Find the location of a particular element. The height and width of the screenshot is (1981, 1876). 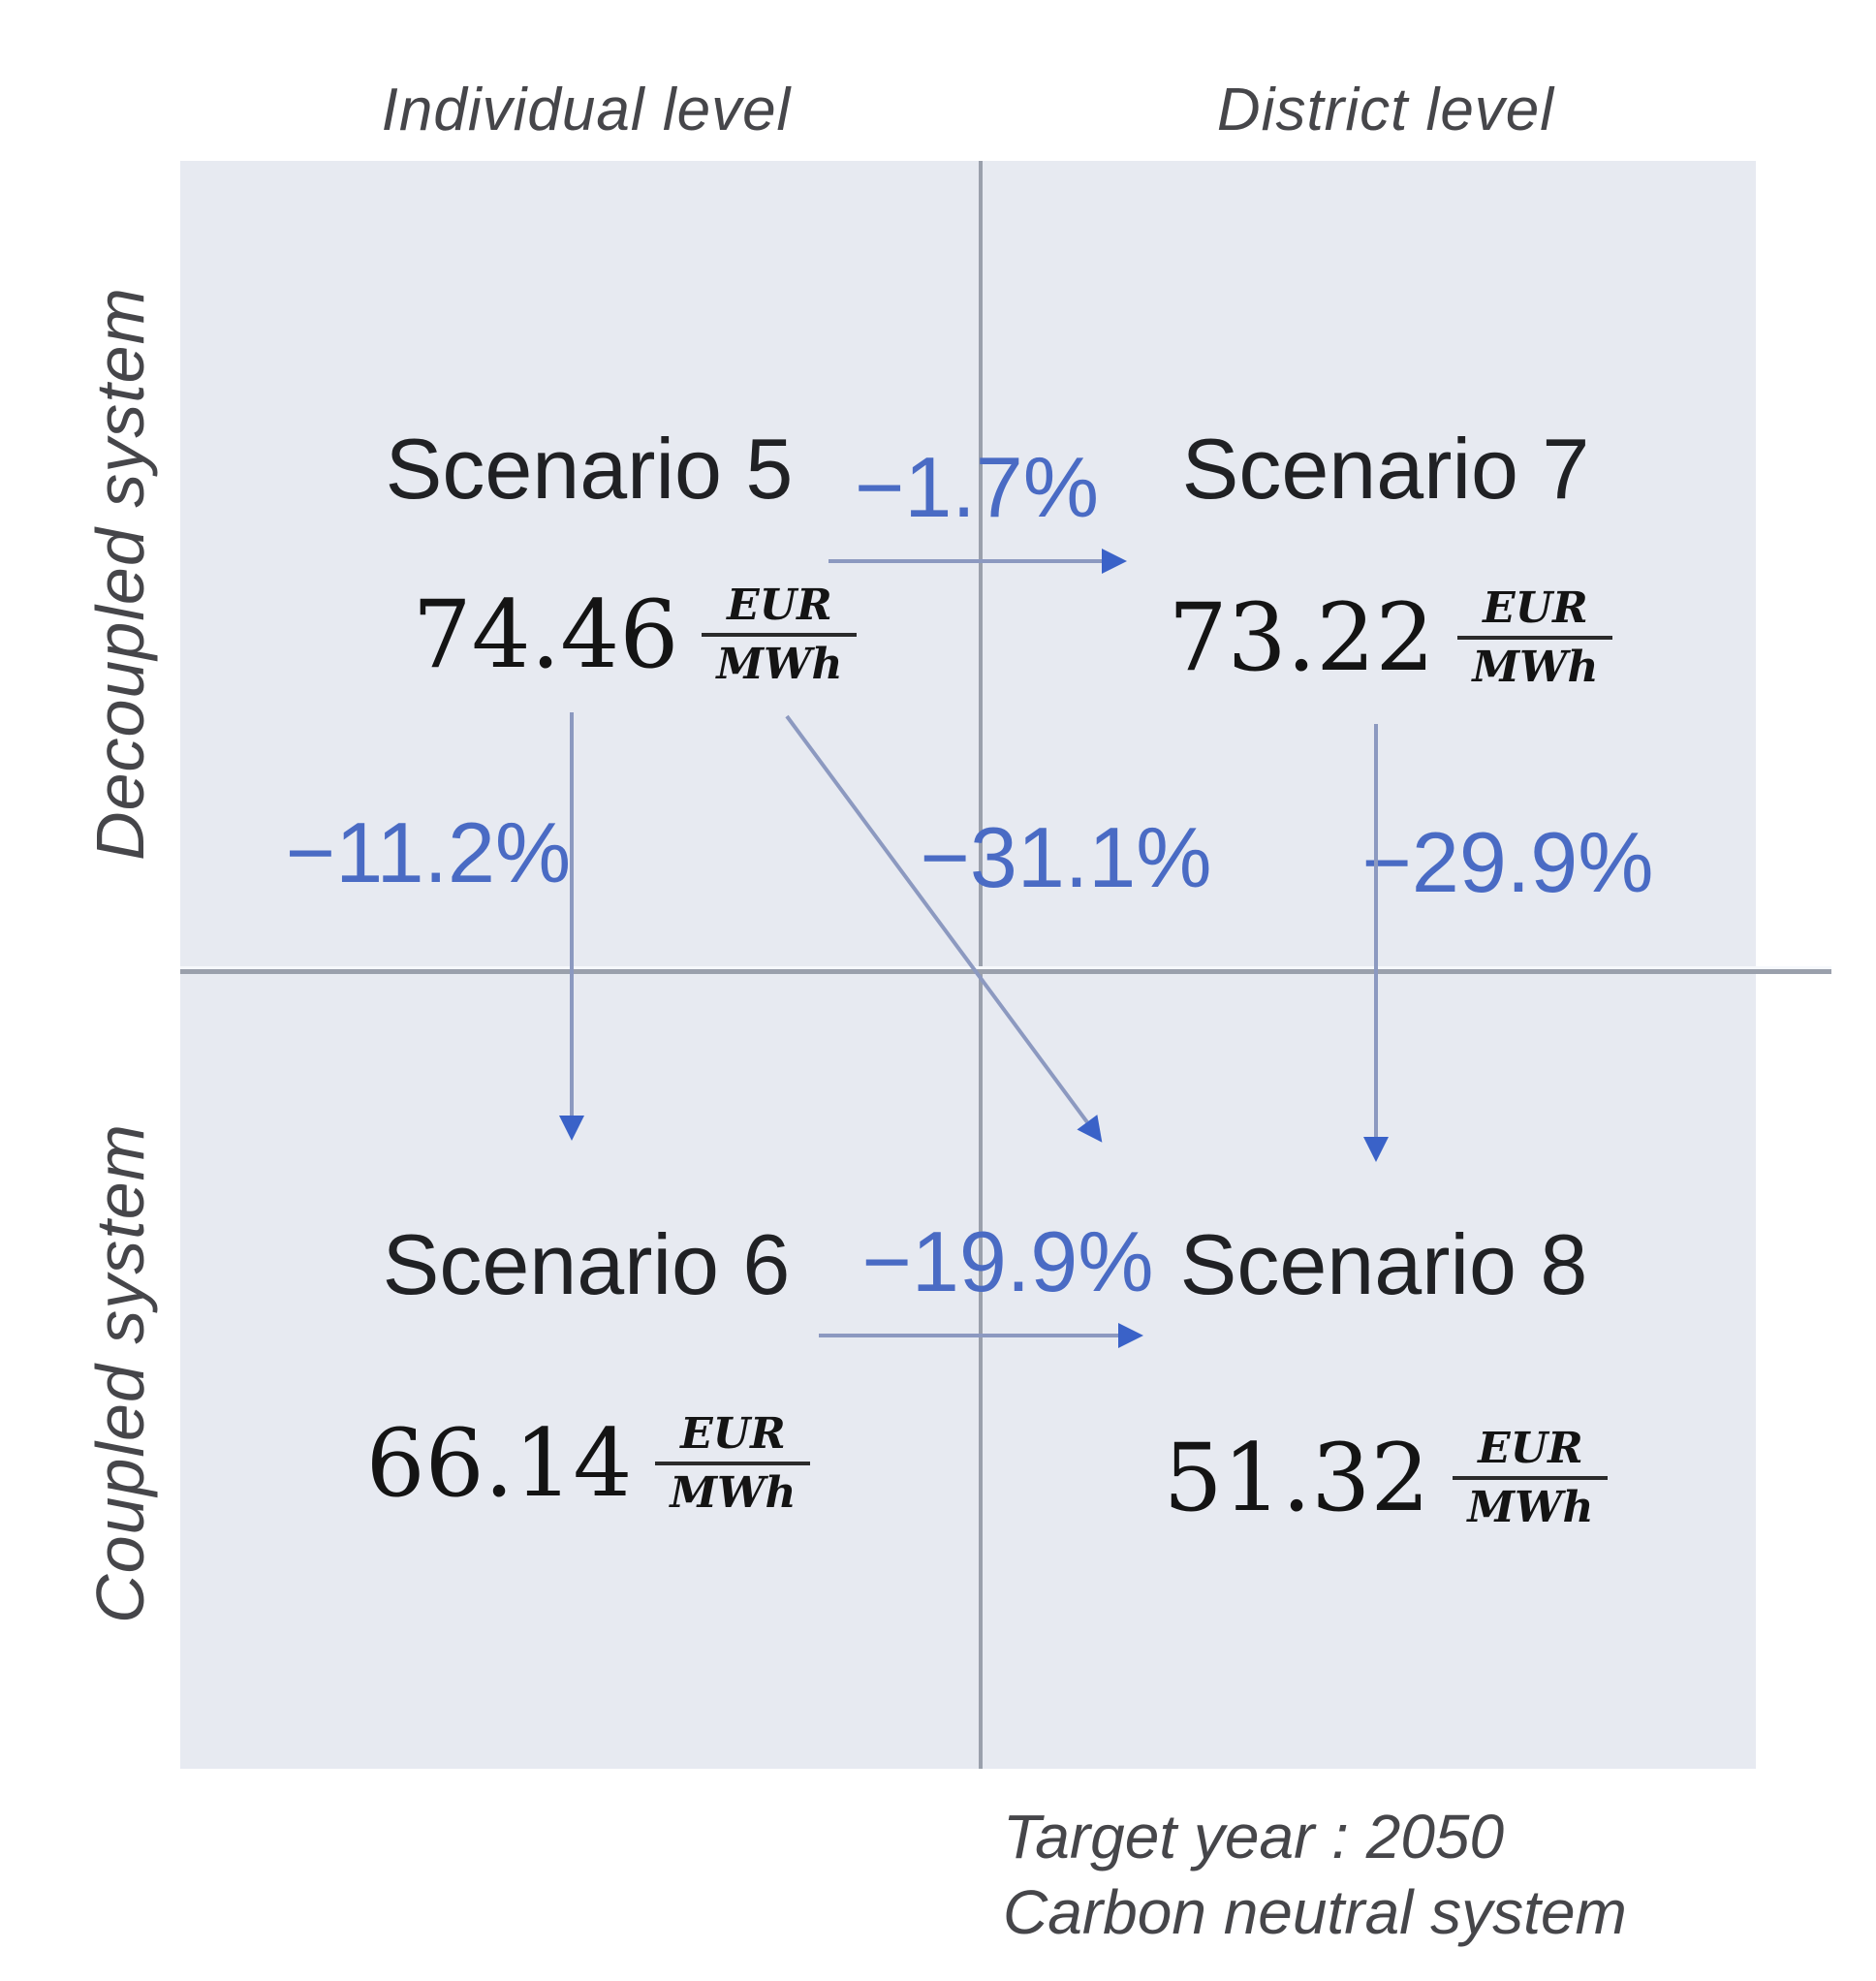

scenario8-cost: 51.32 is located at coordinates (1296, 1478).